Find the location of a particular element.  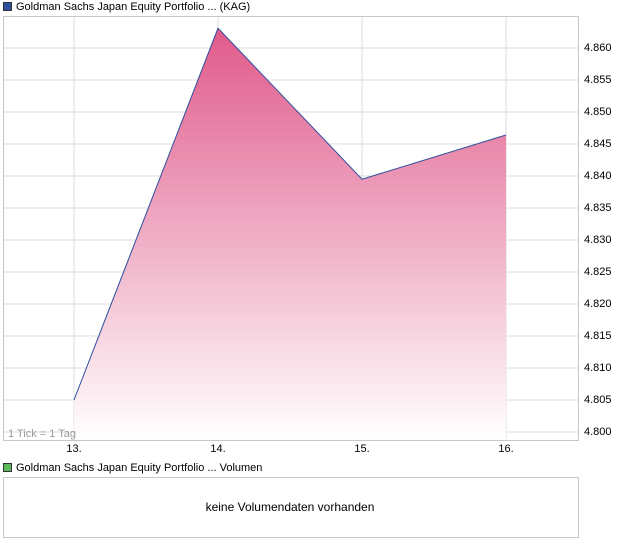

y-tick-label: 4.800 is located at coordinates (598, 432).